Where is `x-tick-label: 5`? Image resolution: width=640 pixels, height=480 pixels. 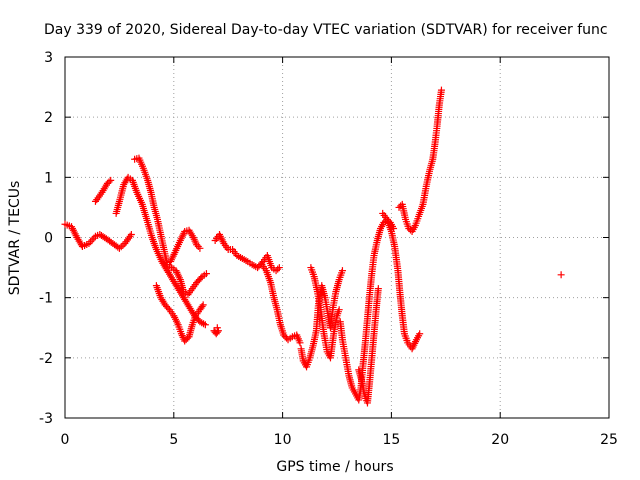
x-tick-label: 5 is located at coordinates (173, 440).